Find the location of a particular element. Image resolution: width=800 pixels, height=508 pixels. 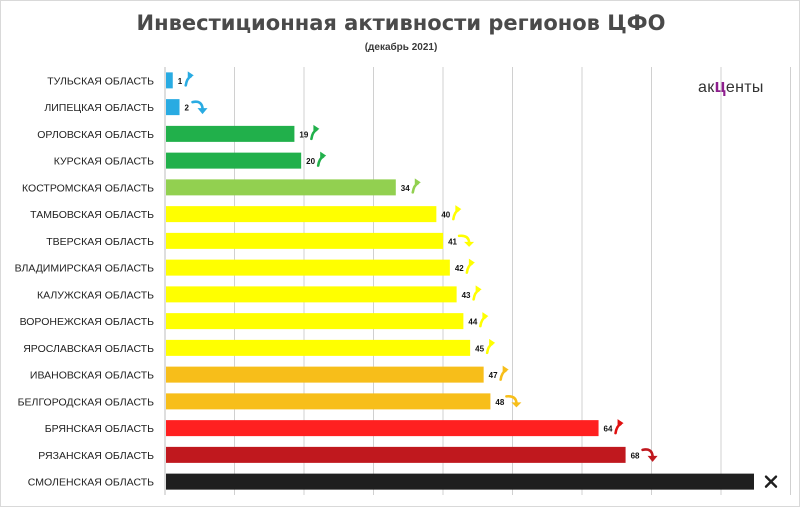

brand-logo: акценты is located at coordinates (731, 86).